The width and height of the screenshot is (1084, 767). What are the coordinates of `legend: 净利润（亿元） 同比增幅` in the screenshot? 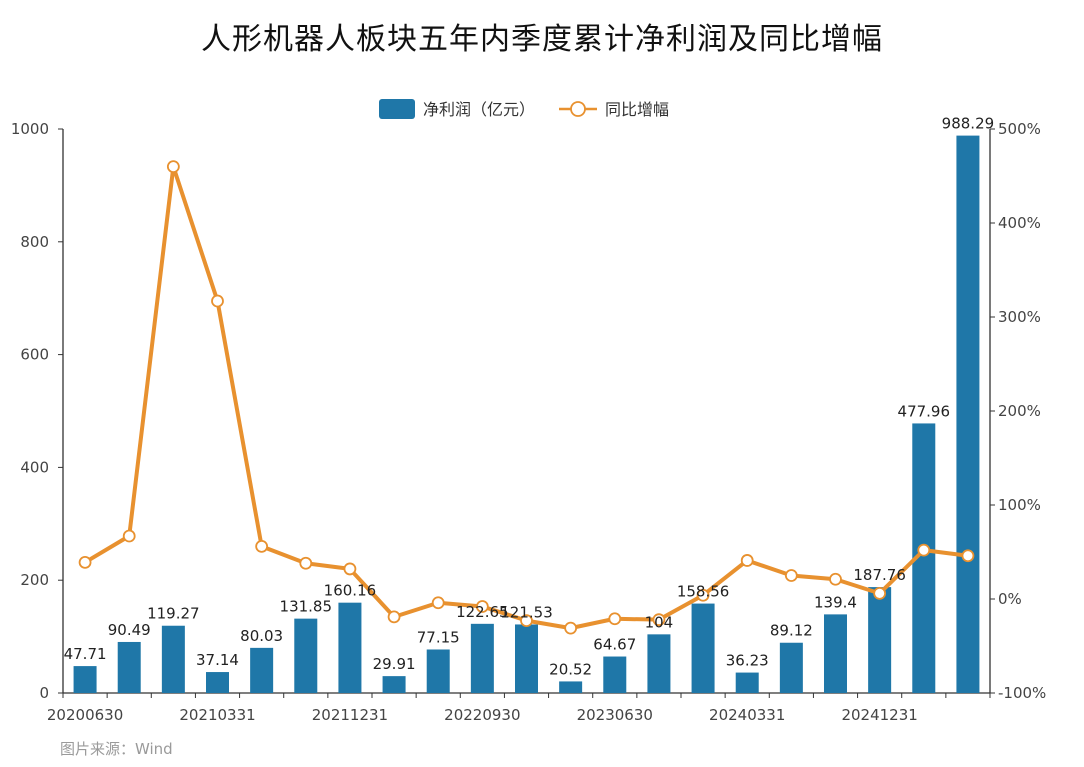 It's located at (524, 109).